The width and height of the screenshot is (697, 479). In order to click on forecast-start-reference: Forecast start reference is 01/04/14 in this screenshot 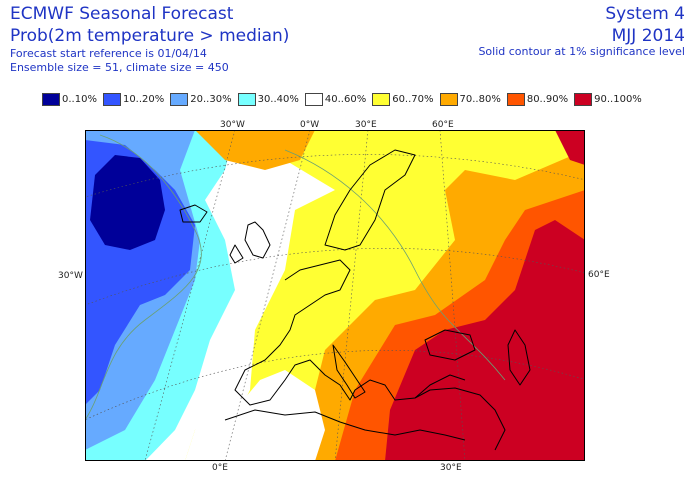, I will do `click(108, 53)`.